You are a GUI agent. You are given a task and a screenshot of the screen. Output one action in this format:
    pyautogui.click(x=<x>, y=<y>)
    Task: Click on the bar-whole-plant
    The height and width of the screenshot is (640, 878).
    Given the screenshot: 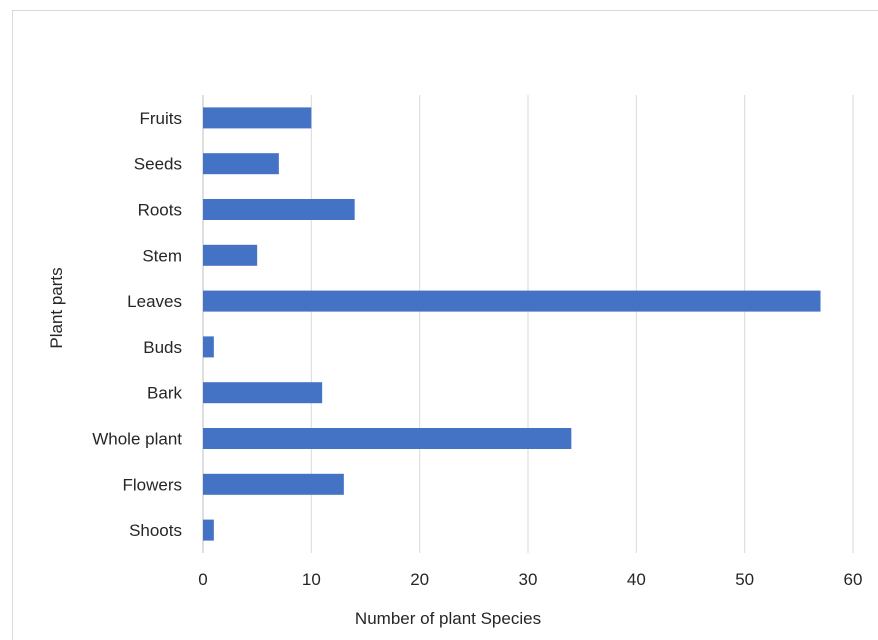 What is the action you would take?
    pyautogui.click(x=387, y=438)
    